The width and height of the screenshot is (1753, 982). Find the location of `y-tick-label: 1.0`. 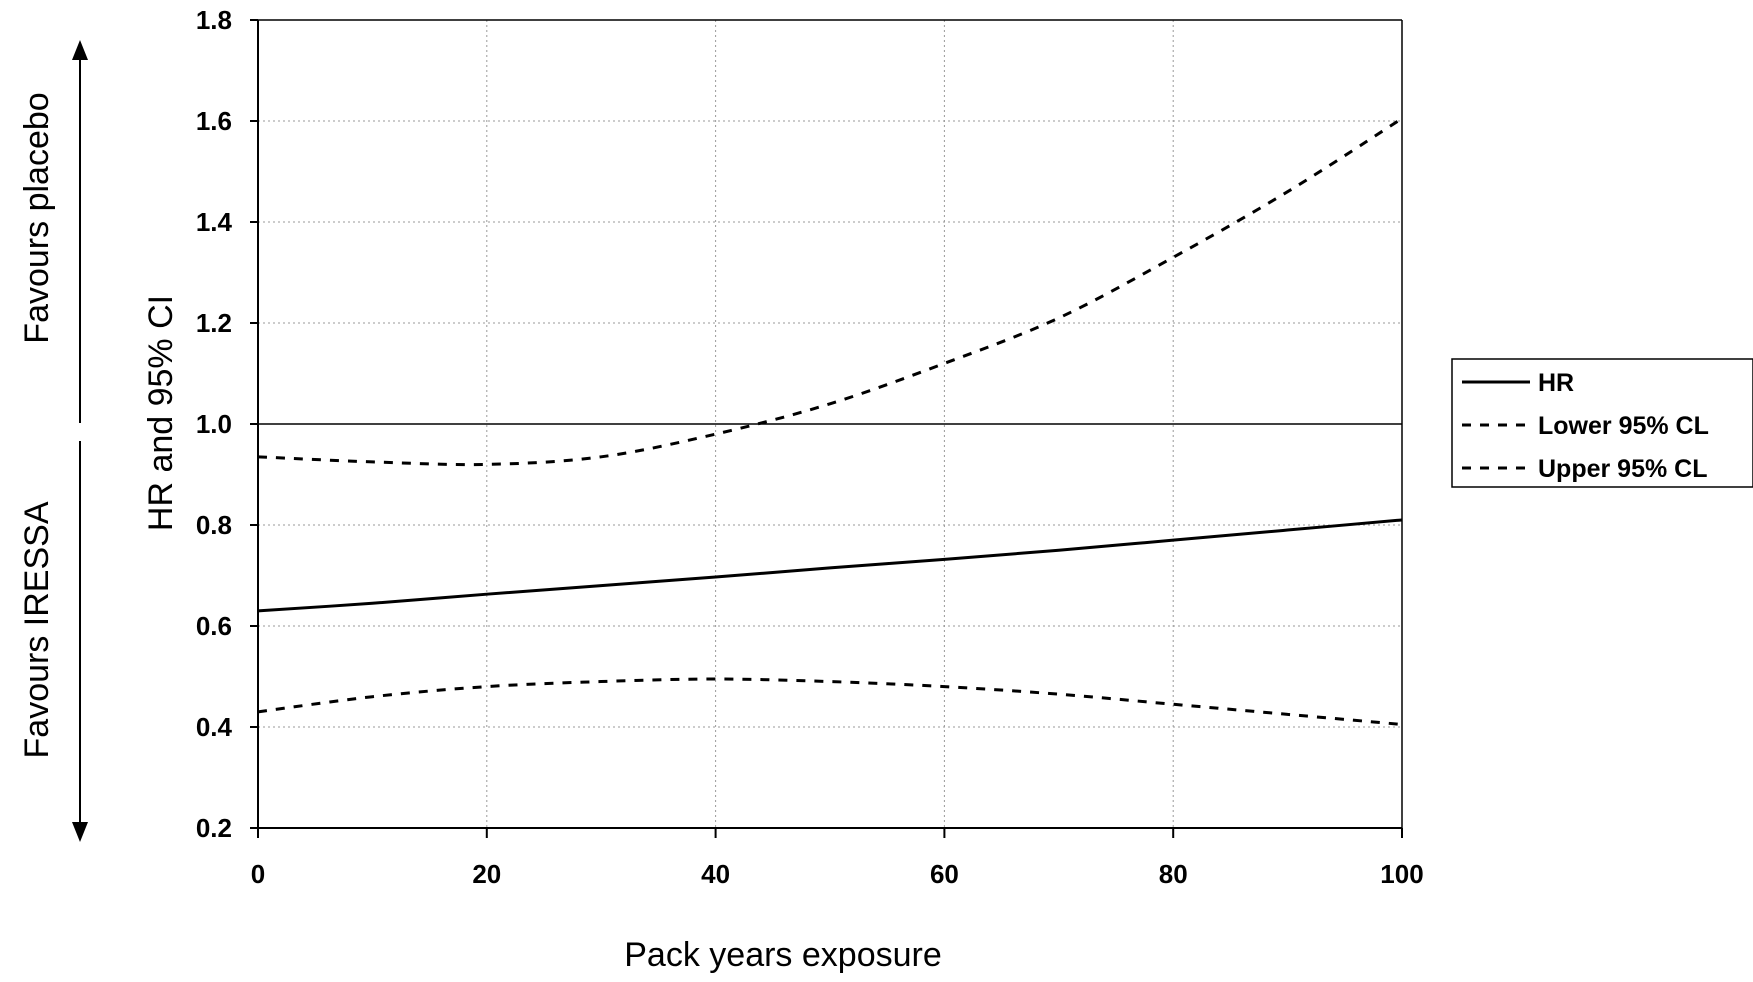

y-tick-label: 1.0 is located at coordinates (214, 424).